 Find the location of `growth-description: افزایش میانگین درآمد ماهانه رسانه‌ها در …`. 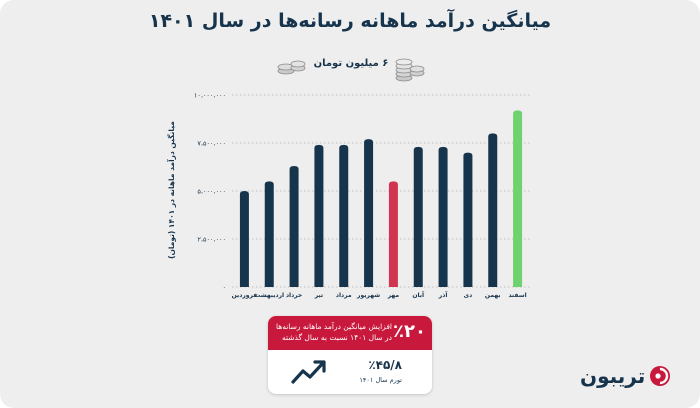

growth-description: افزایش میانگین درآمد ماهانه رسانه‌ها در … is located at coordinates (333, 332).